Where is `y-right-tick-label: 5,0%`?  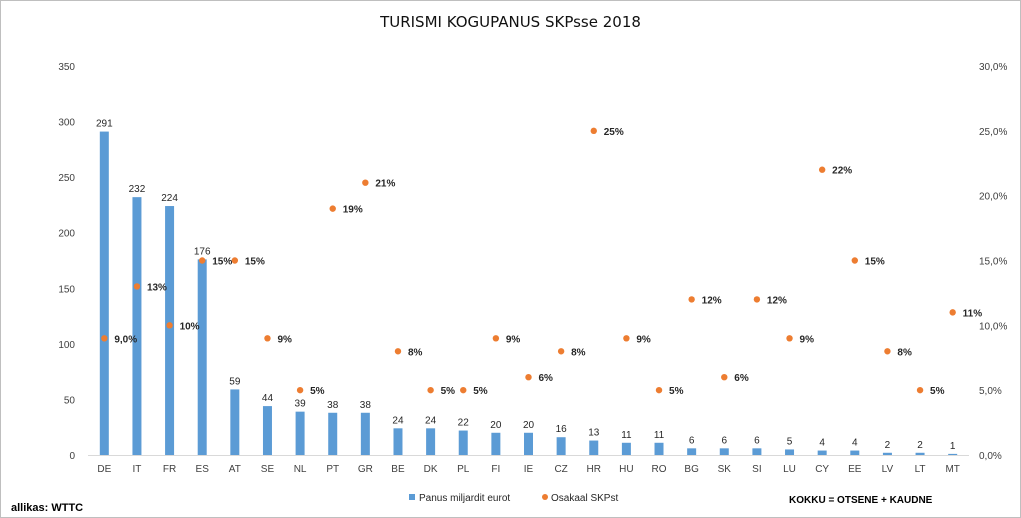
y-right-tick-label: 5,0% is located at coordinates (990, 391).